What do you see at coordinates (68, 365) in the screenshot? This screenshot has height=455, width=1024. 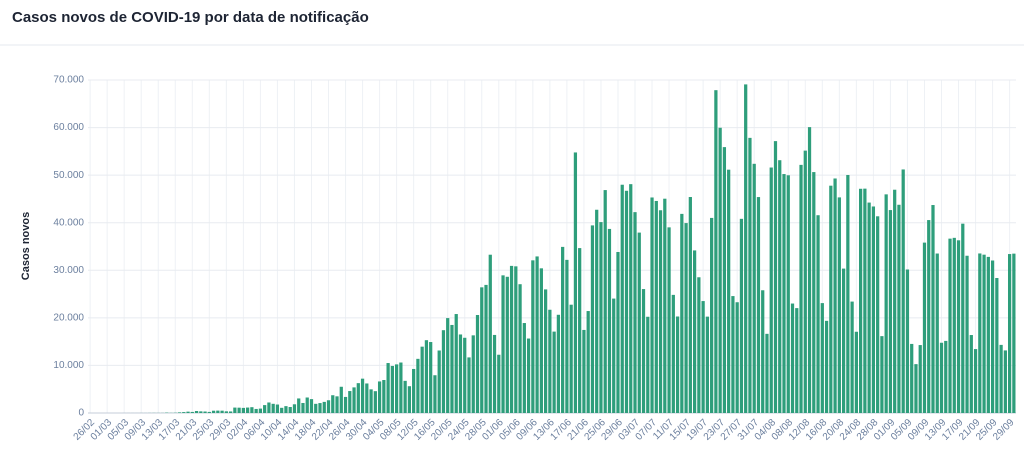 I see `y-tick-label: 10.000` at bounding box center [68, 365].